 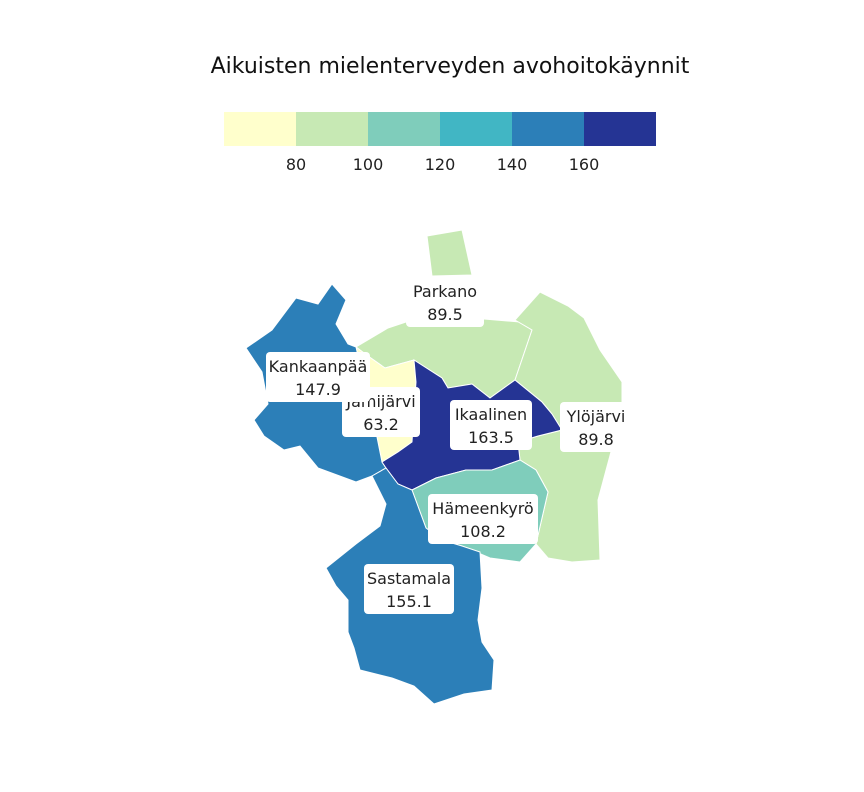 I want to click on label-kankaanpaa: Kankaanpää 147.9, so click(x=318, y=377).